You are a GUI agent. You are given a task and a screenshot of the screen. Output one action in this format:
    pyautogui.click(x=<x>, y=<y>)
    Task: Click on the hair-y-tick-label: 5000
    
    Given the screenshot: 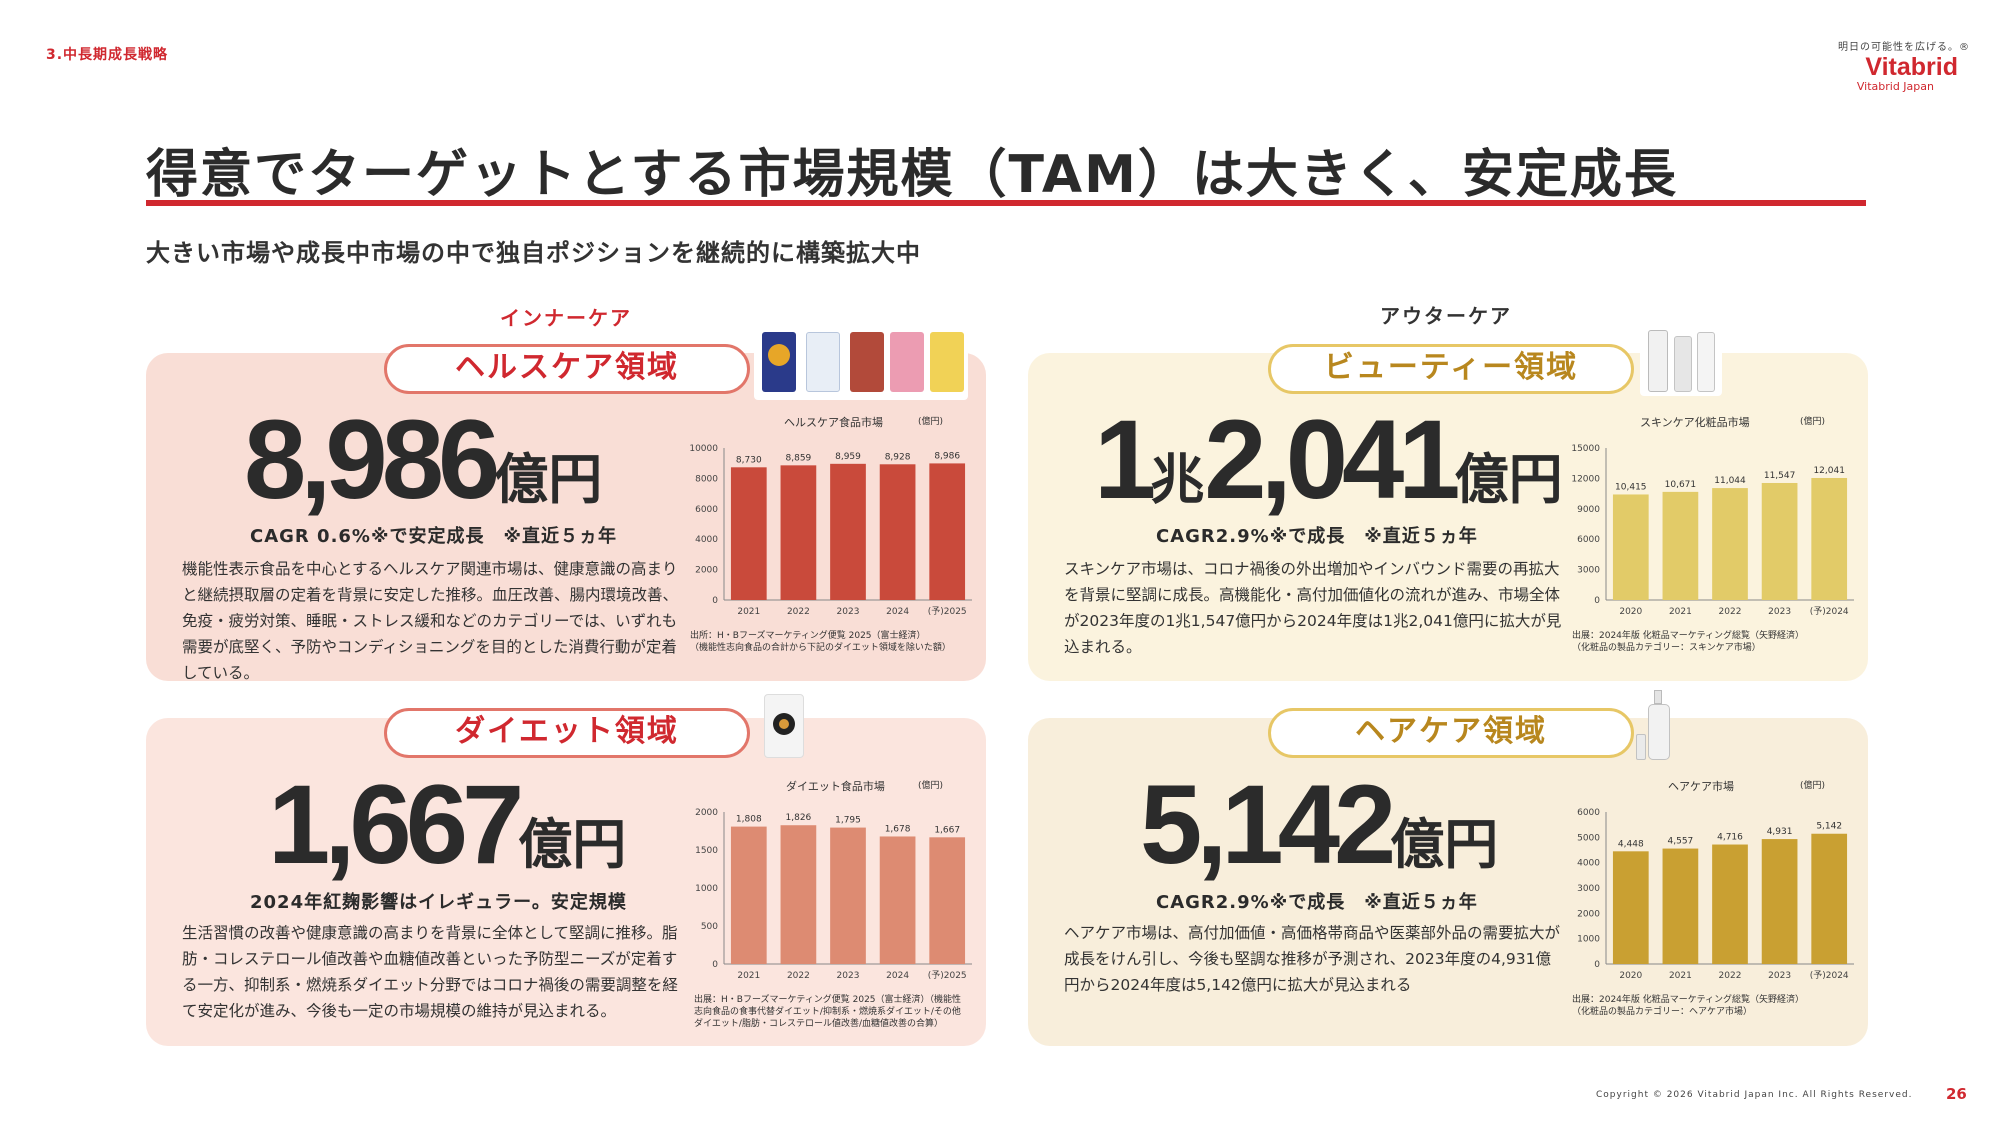 What is the action you would take?
    pyautogui.click(x=1588, y=838)
    